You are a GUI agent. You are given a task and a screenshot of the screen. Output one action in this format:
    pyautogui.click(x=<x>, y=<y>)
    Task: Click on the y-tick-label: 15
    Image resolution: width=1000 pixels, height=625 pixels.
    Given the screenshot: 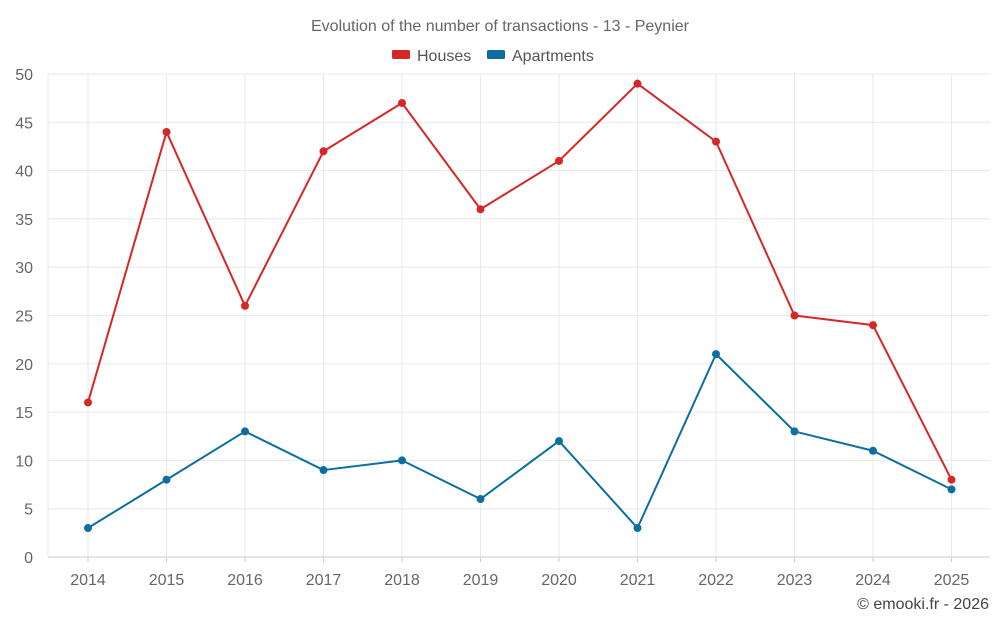 What is the action you would take?
    pyautogui.click(x=24, y=413)
    